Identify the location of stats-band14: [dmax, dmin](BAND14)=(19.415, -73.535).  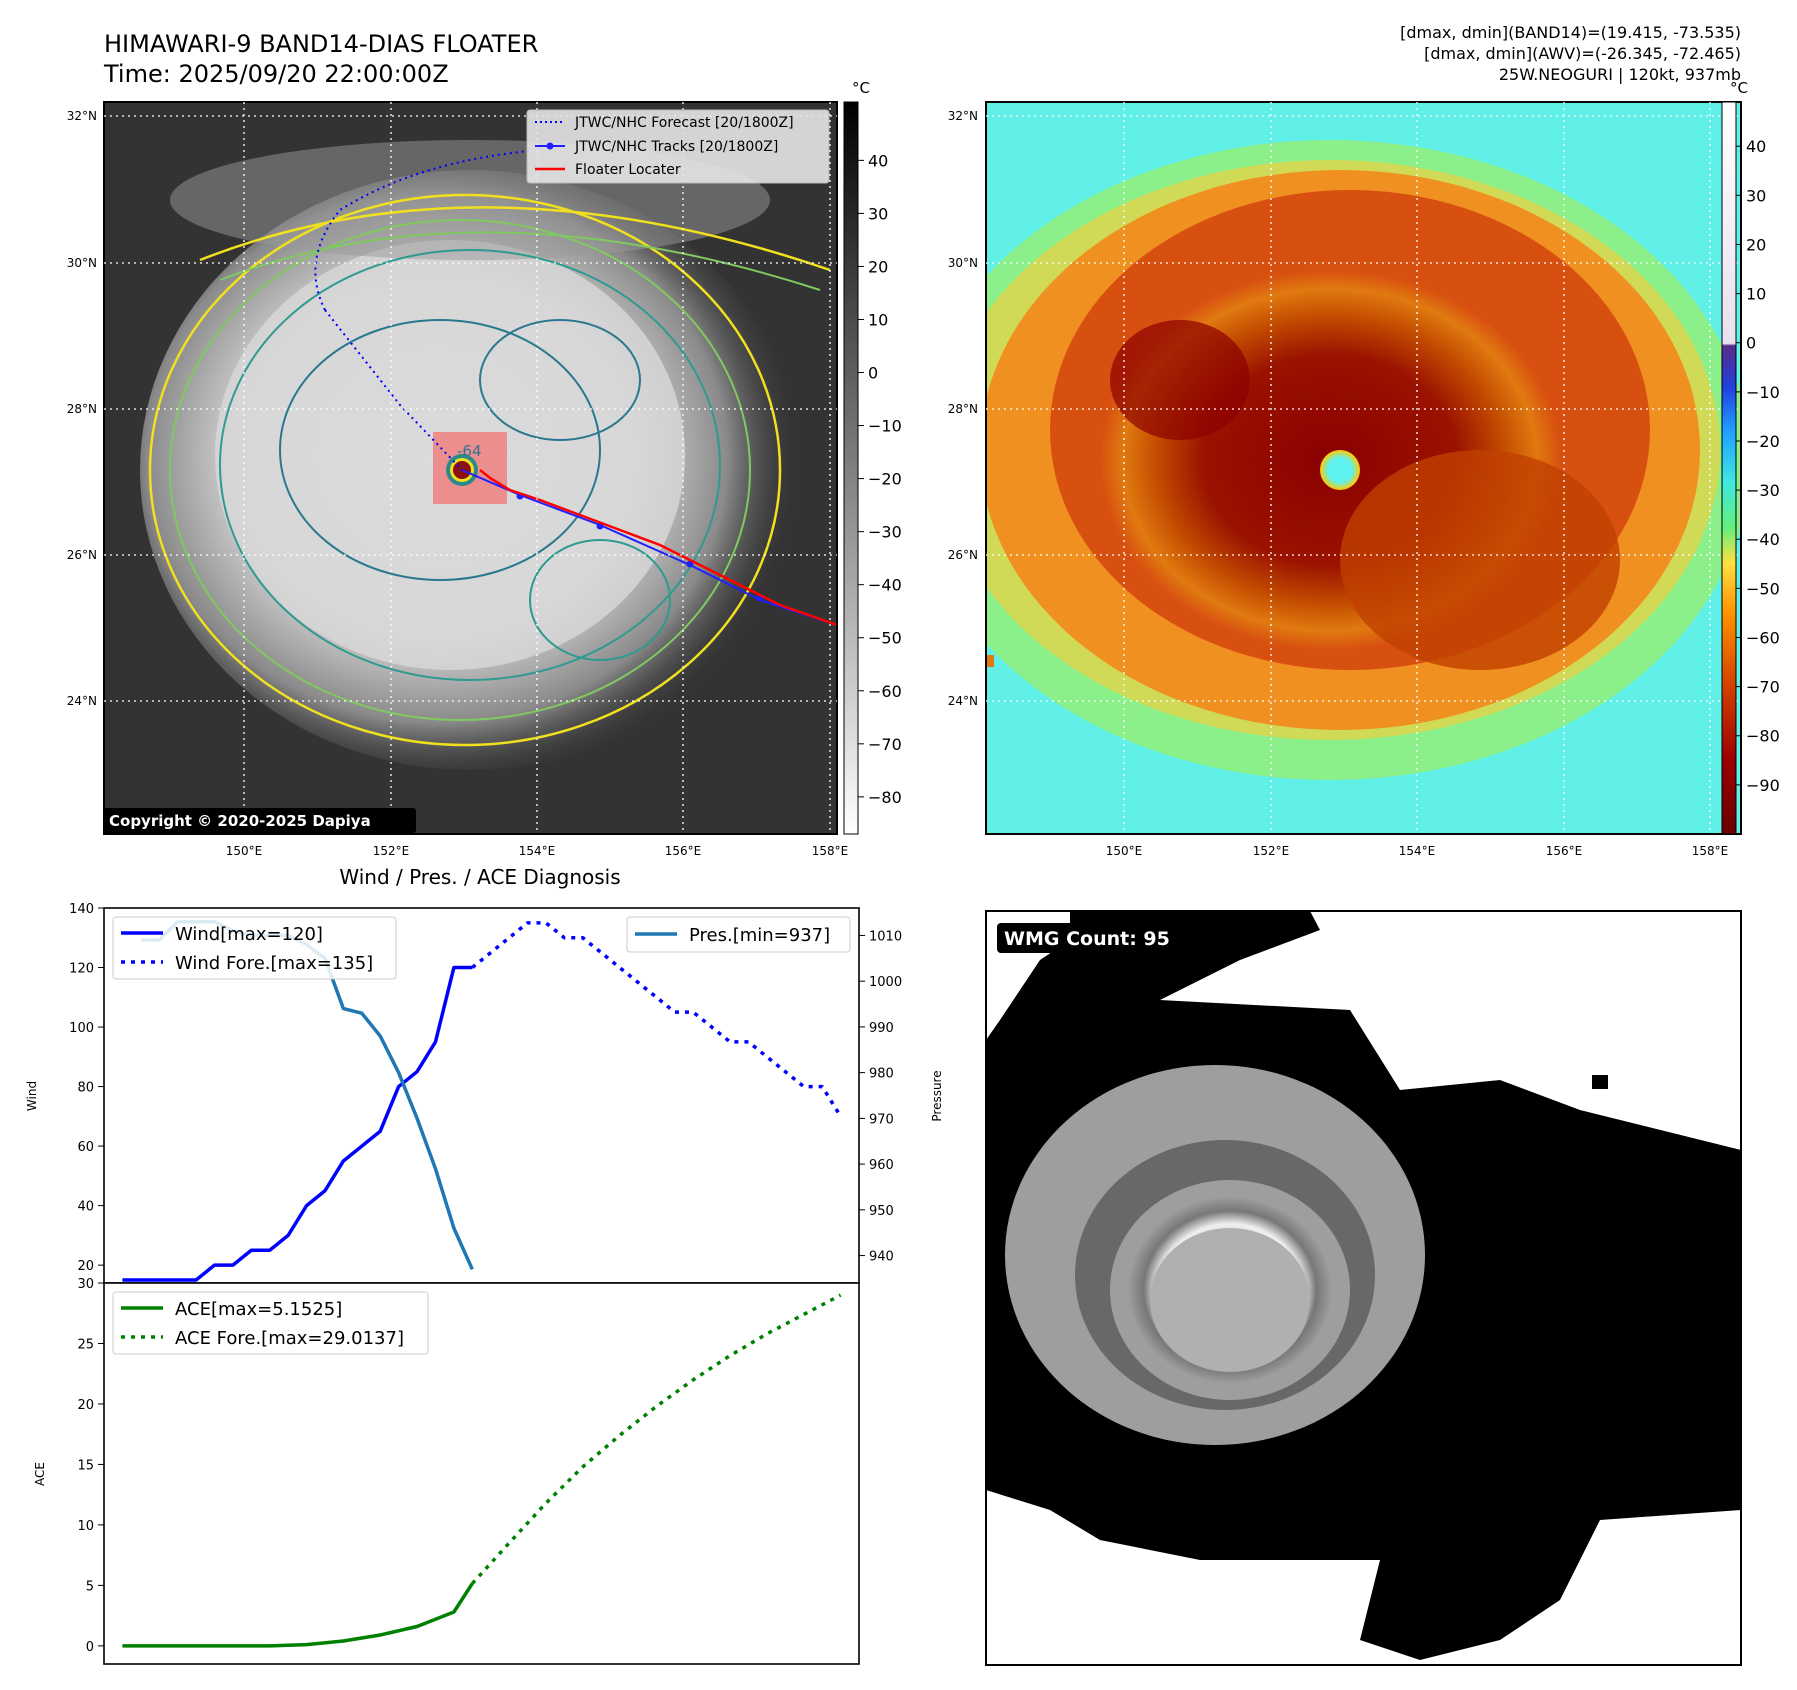
(1570, 32).